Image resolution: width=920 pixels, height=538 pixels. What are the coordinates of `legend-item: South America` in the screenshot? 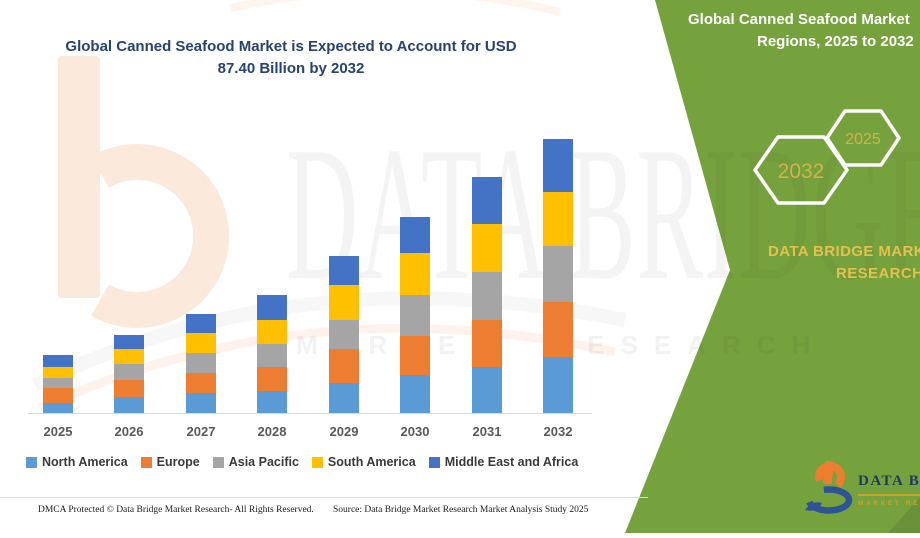 It's located at (363, 462).